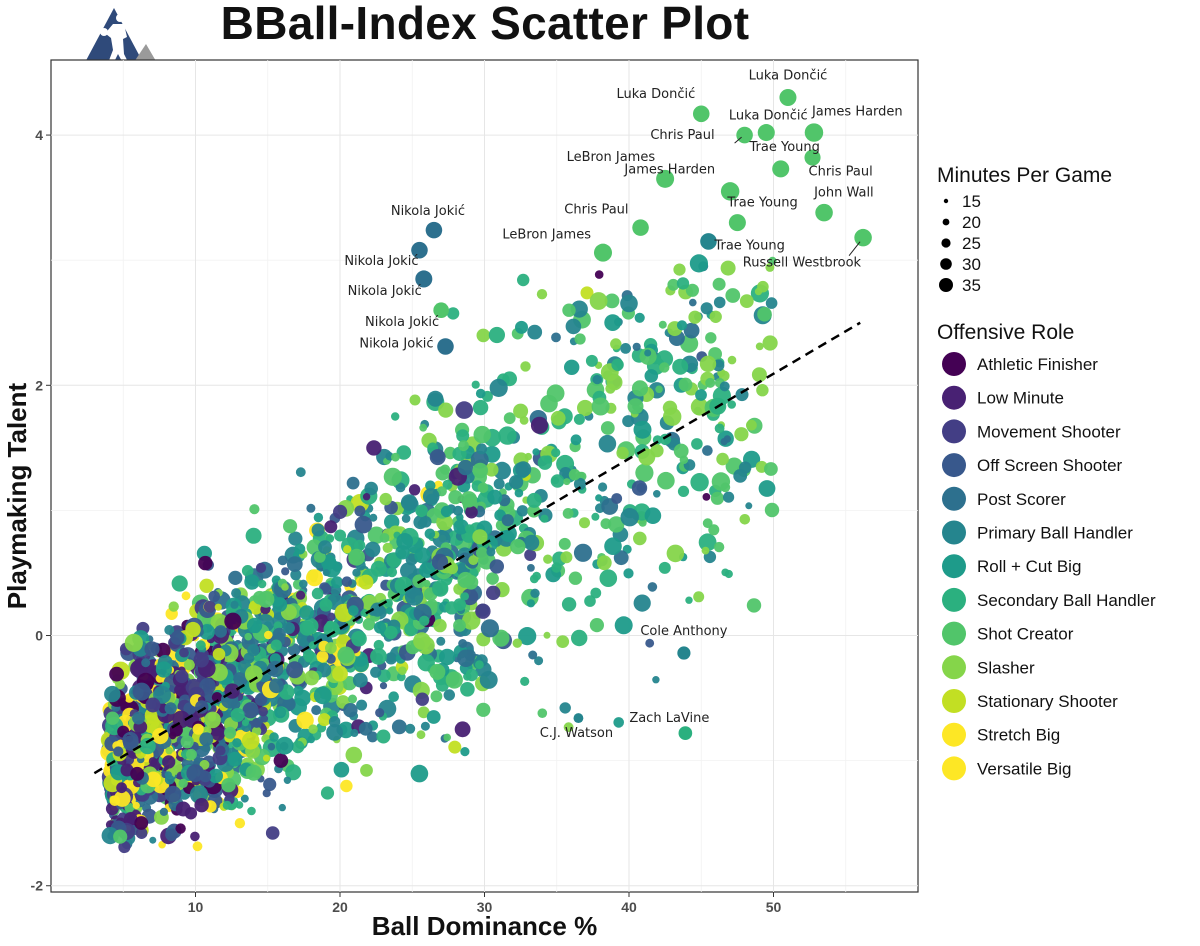  What do you see at coordinates (774, 907) in the screenshot?
I see `x-tick-label: 50` at bounding box center [774, 907].